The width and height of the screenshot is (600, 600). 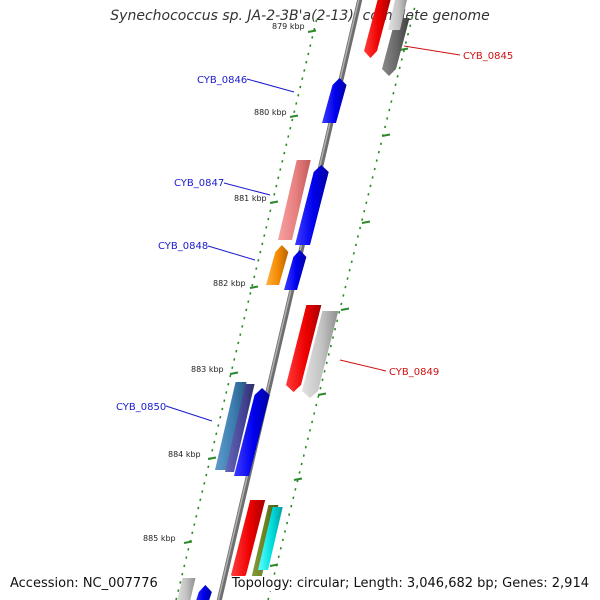 What do you see at coordinates (377, 29) in the screenshot?
I see `gene-cyb-0845-red` at bounding box center [377, 29].